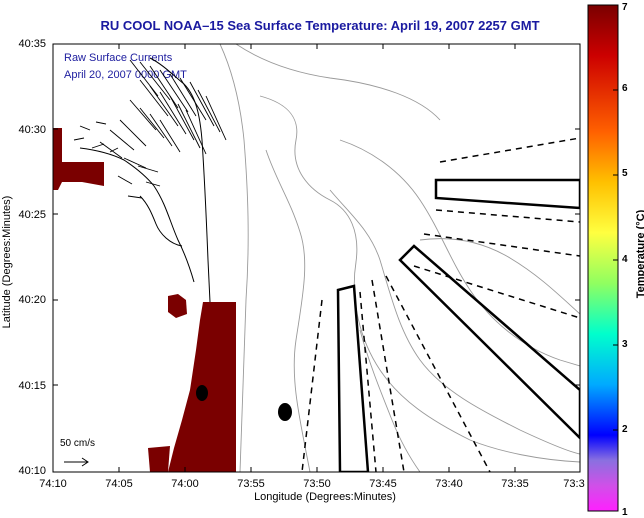 The width and height of the screenshot is (644, 518). Describe the element at coordinates (574, 484) in the screenshot. I see `x-tick-label: 73:3` at that location.